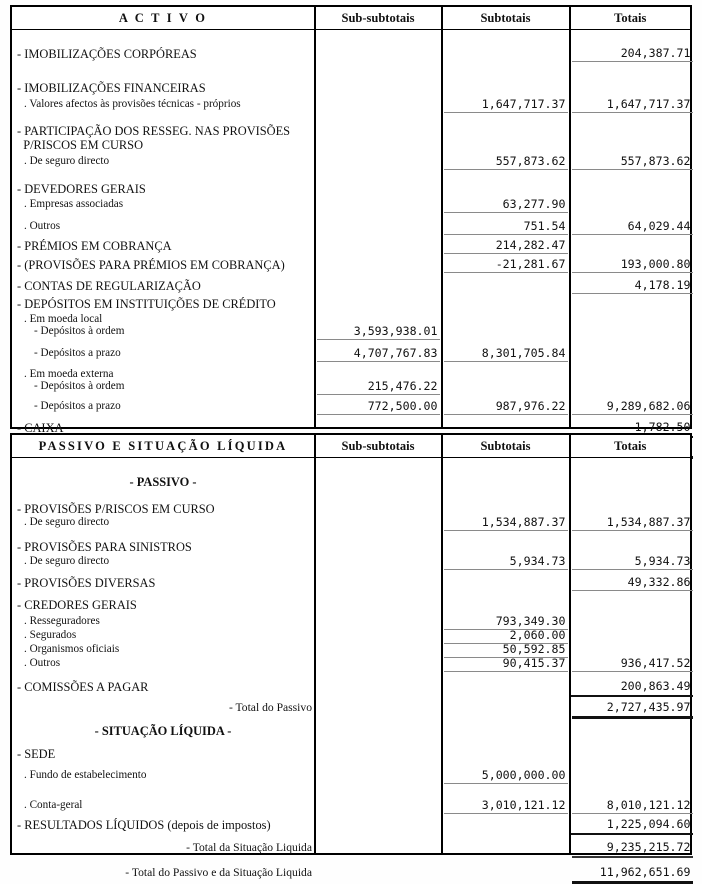  I want to click on passivo-header-totais: Totais, so click(630, 445).